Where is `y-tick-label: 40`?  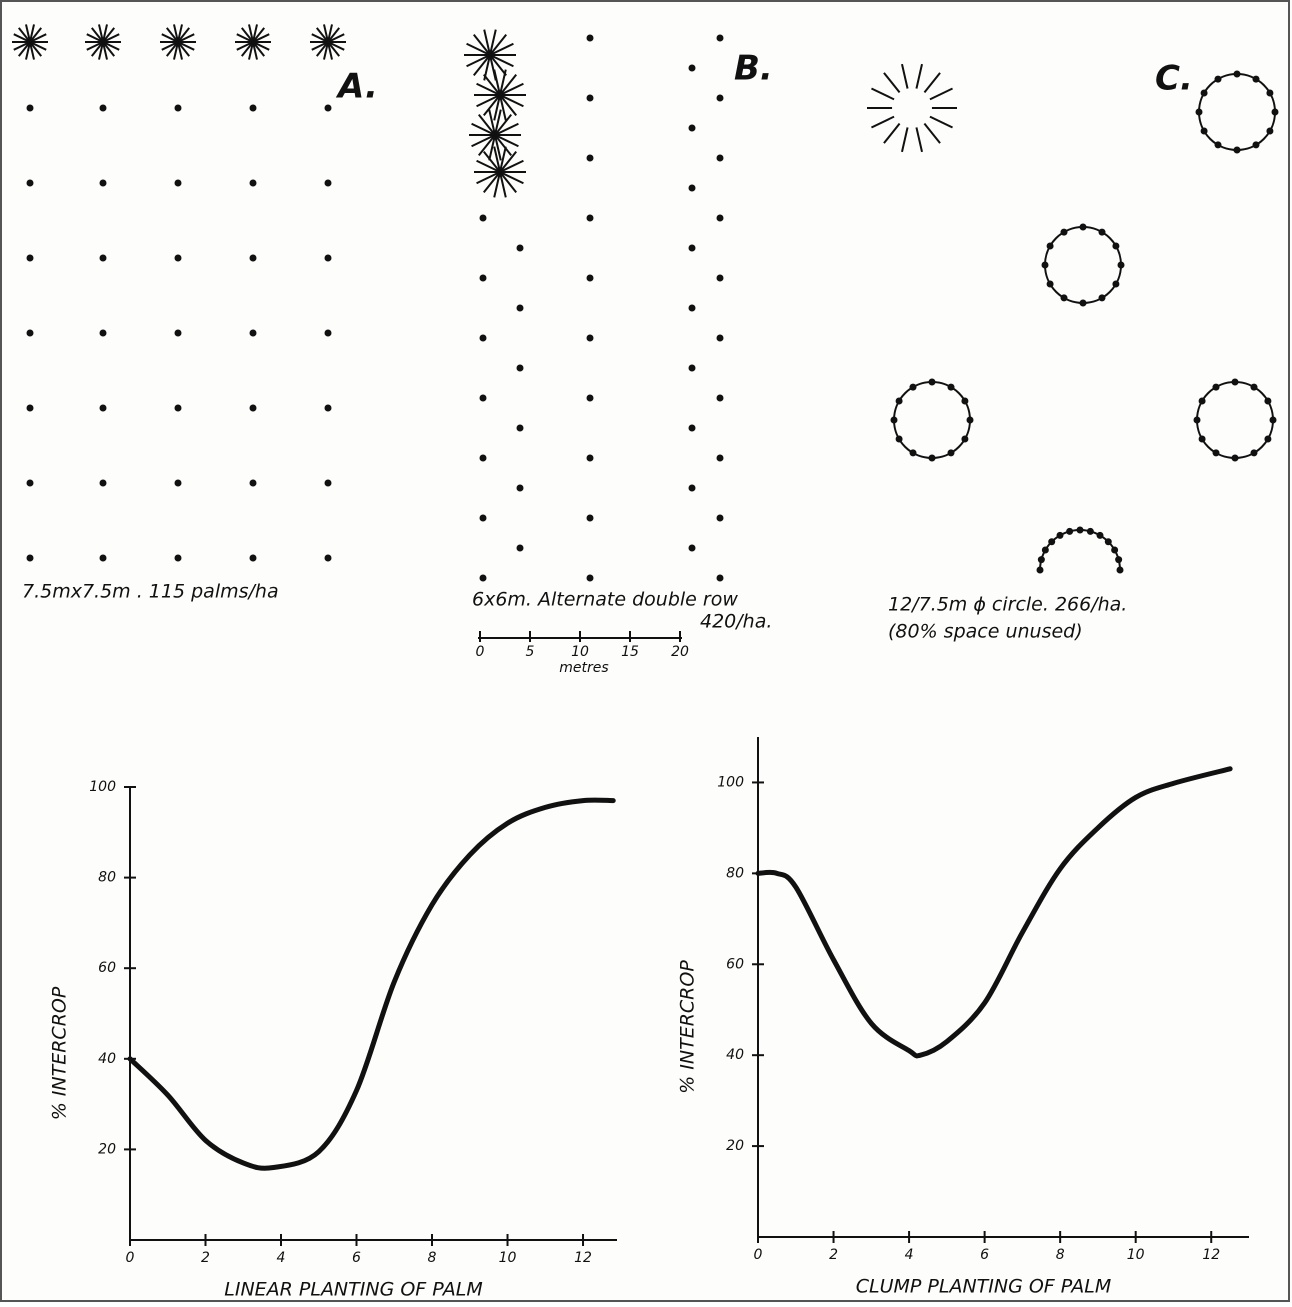
y-tick-label: 40 is located at coordinates (107, 1059).